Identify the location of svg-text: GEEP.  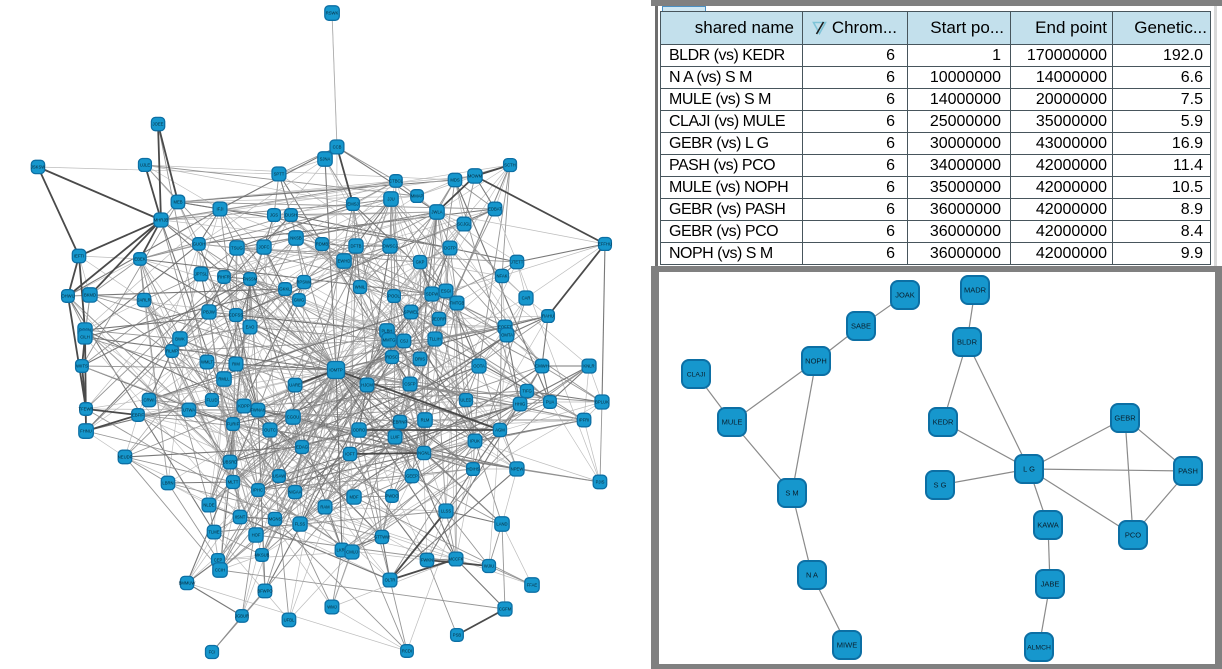
(412, 476).